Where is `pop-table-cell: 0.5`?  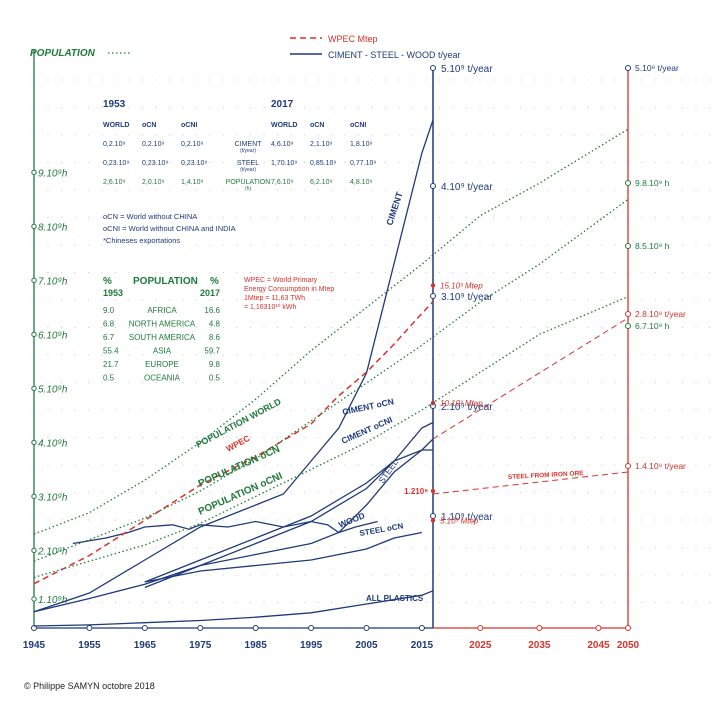
pop-table-cell: 0.5 is located at coordinates (215, 378).